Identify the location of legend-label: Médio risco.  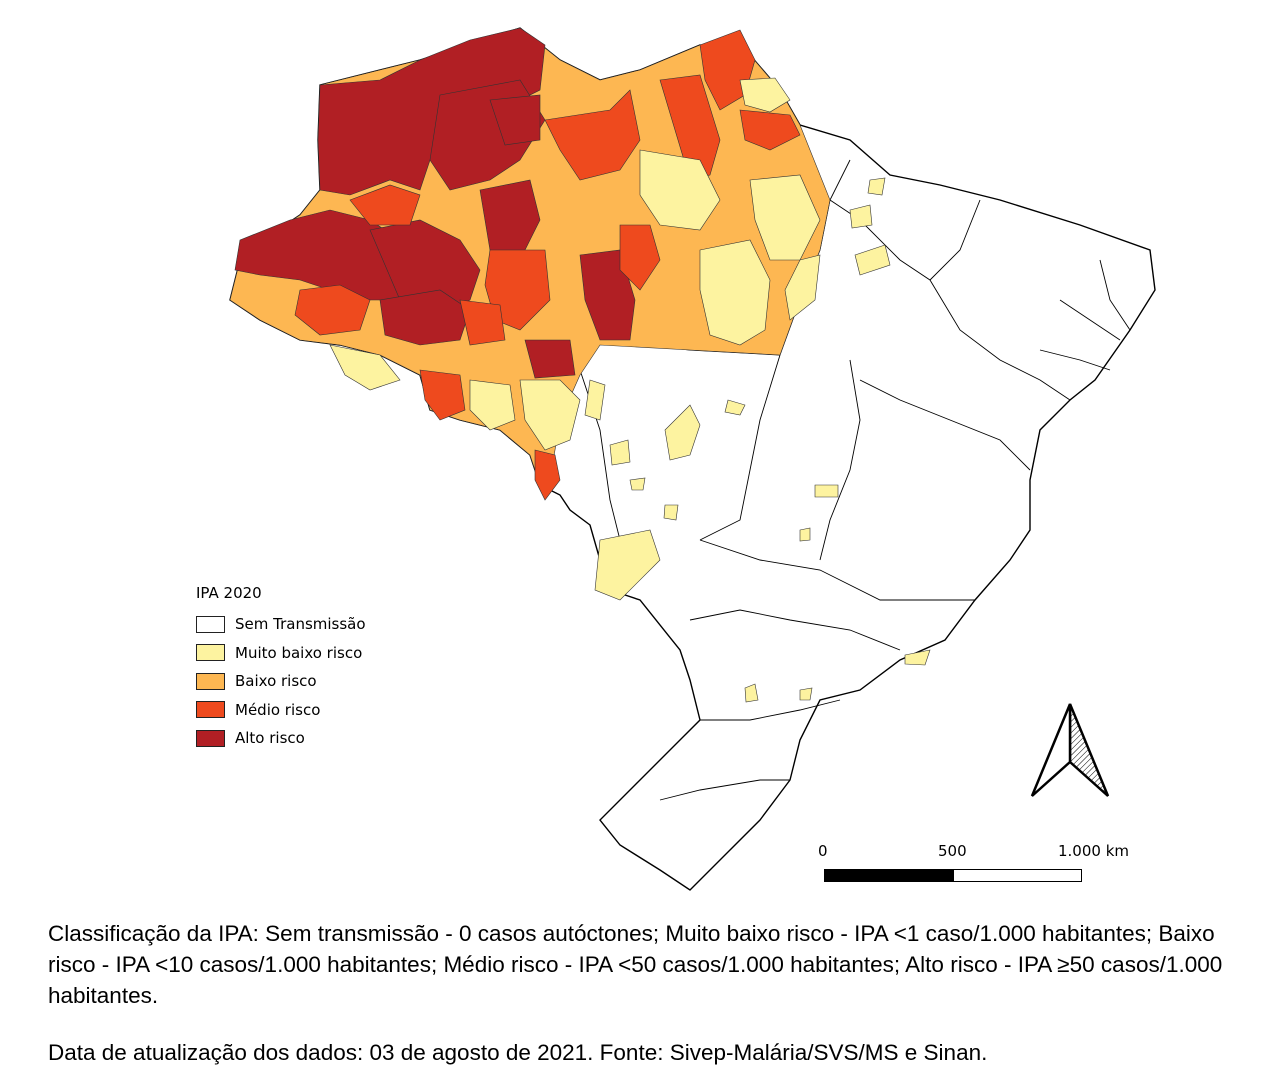
(278, 709).